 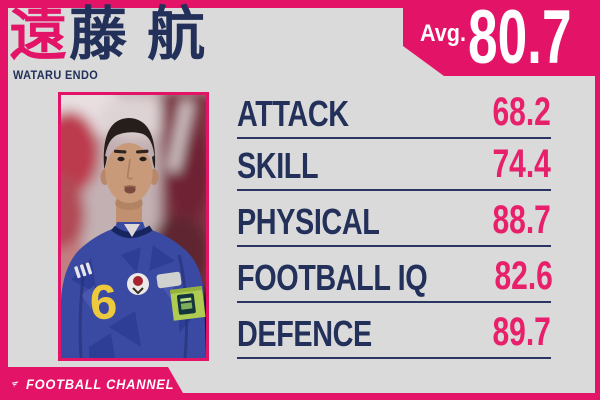 I want to click on footer-brand-banner: FOOTBALL CHANNEL, so click(x=93, y=383).